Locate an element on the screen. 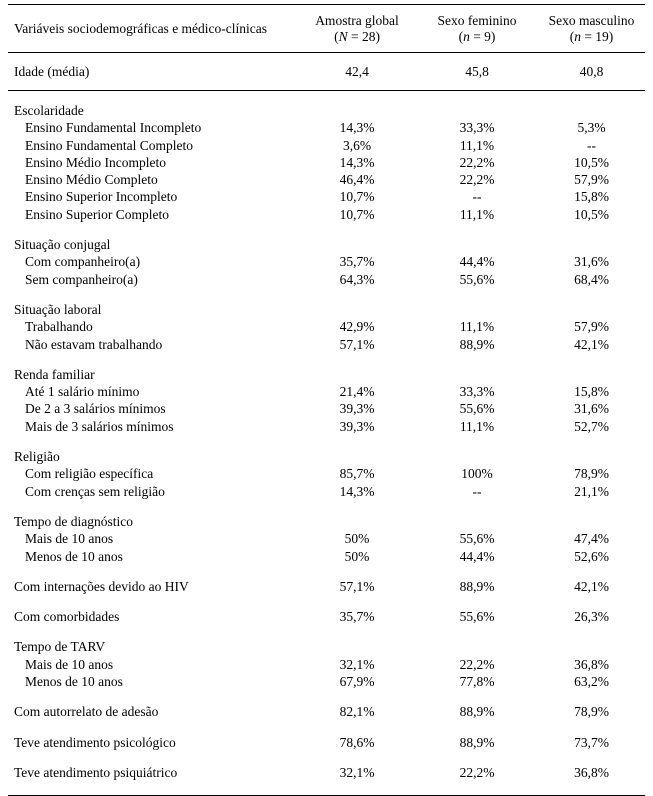  row-label: Ensino Fundamental Incompleto is located at coordinates (113, 128).